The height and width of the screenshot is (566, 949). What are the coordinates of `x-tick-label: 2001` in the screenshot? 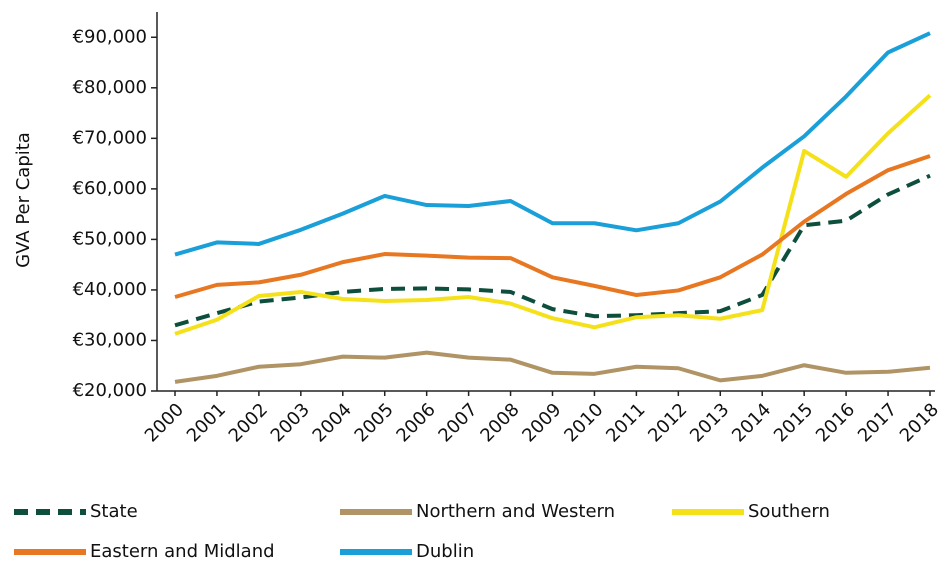 It's located at (206, 422).